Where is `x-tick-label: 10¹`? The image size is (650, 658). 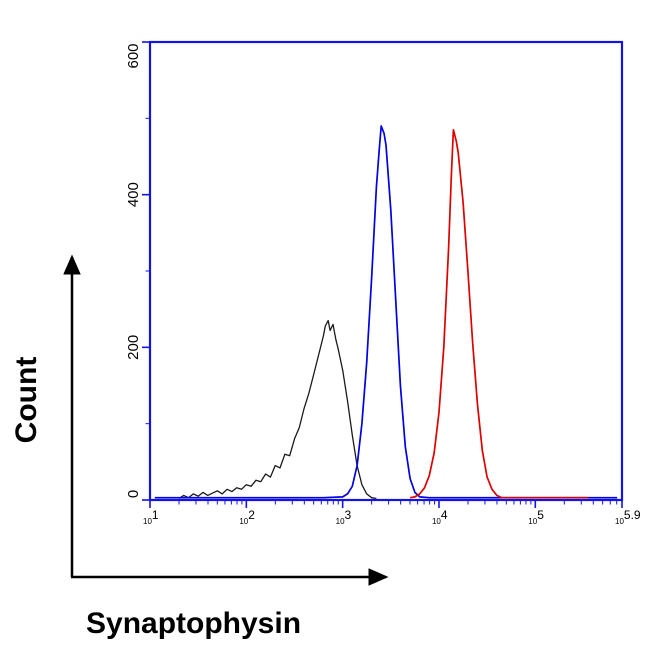
x-tick-label: 10¹ is located at coordinates (151, 517).